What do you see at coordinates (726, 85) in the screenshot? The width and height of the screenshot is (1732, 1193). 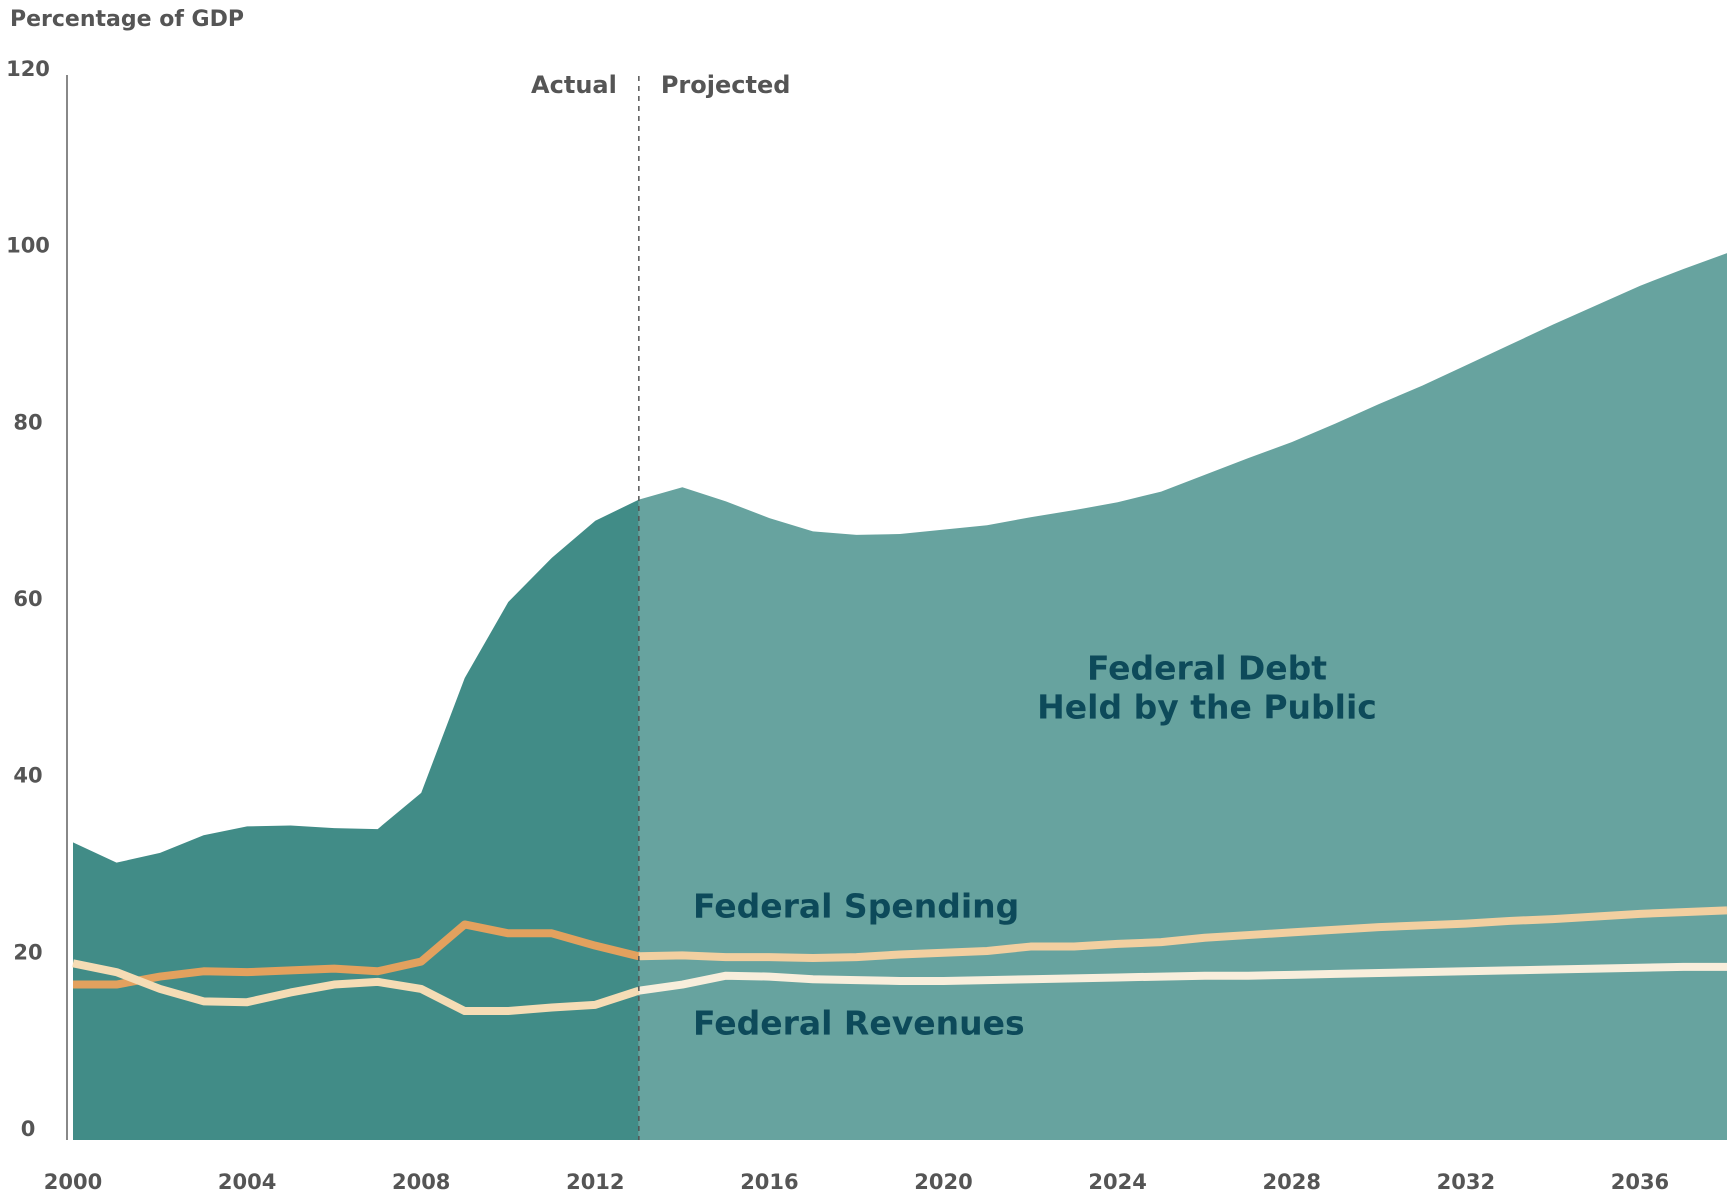 I see `annotation: Projected` at bounding box center [726, 85].